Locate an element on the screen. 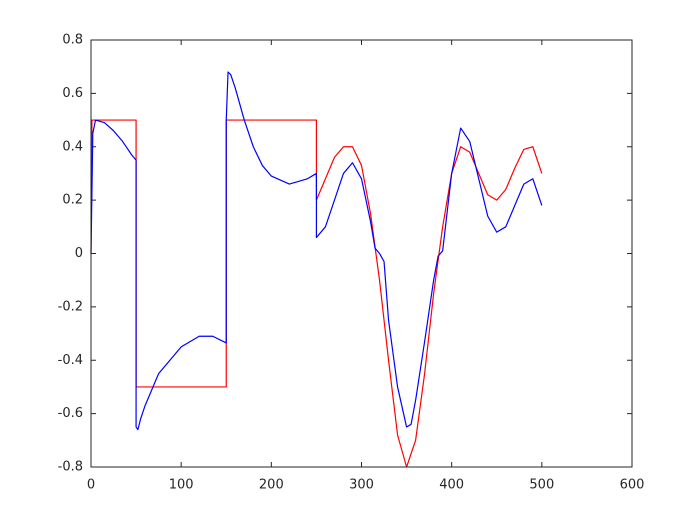 This screenshot has height=529, width=700. y-tick-label: 0.4 is located at coordinates (72, 146).